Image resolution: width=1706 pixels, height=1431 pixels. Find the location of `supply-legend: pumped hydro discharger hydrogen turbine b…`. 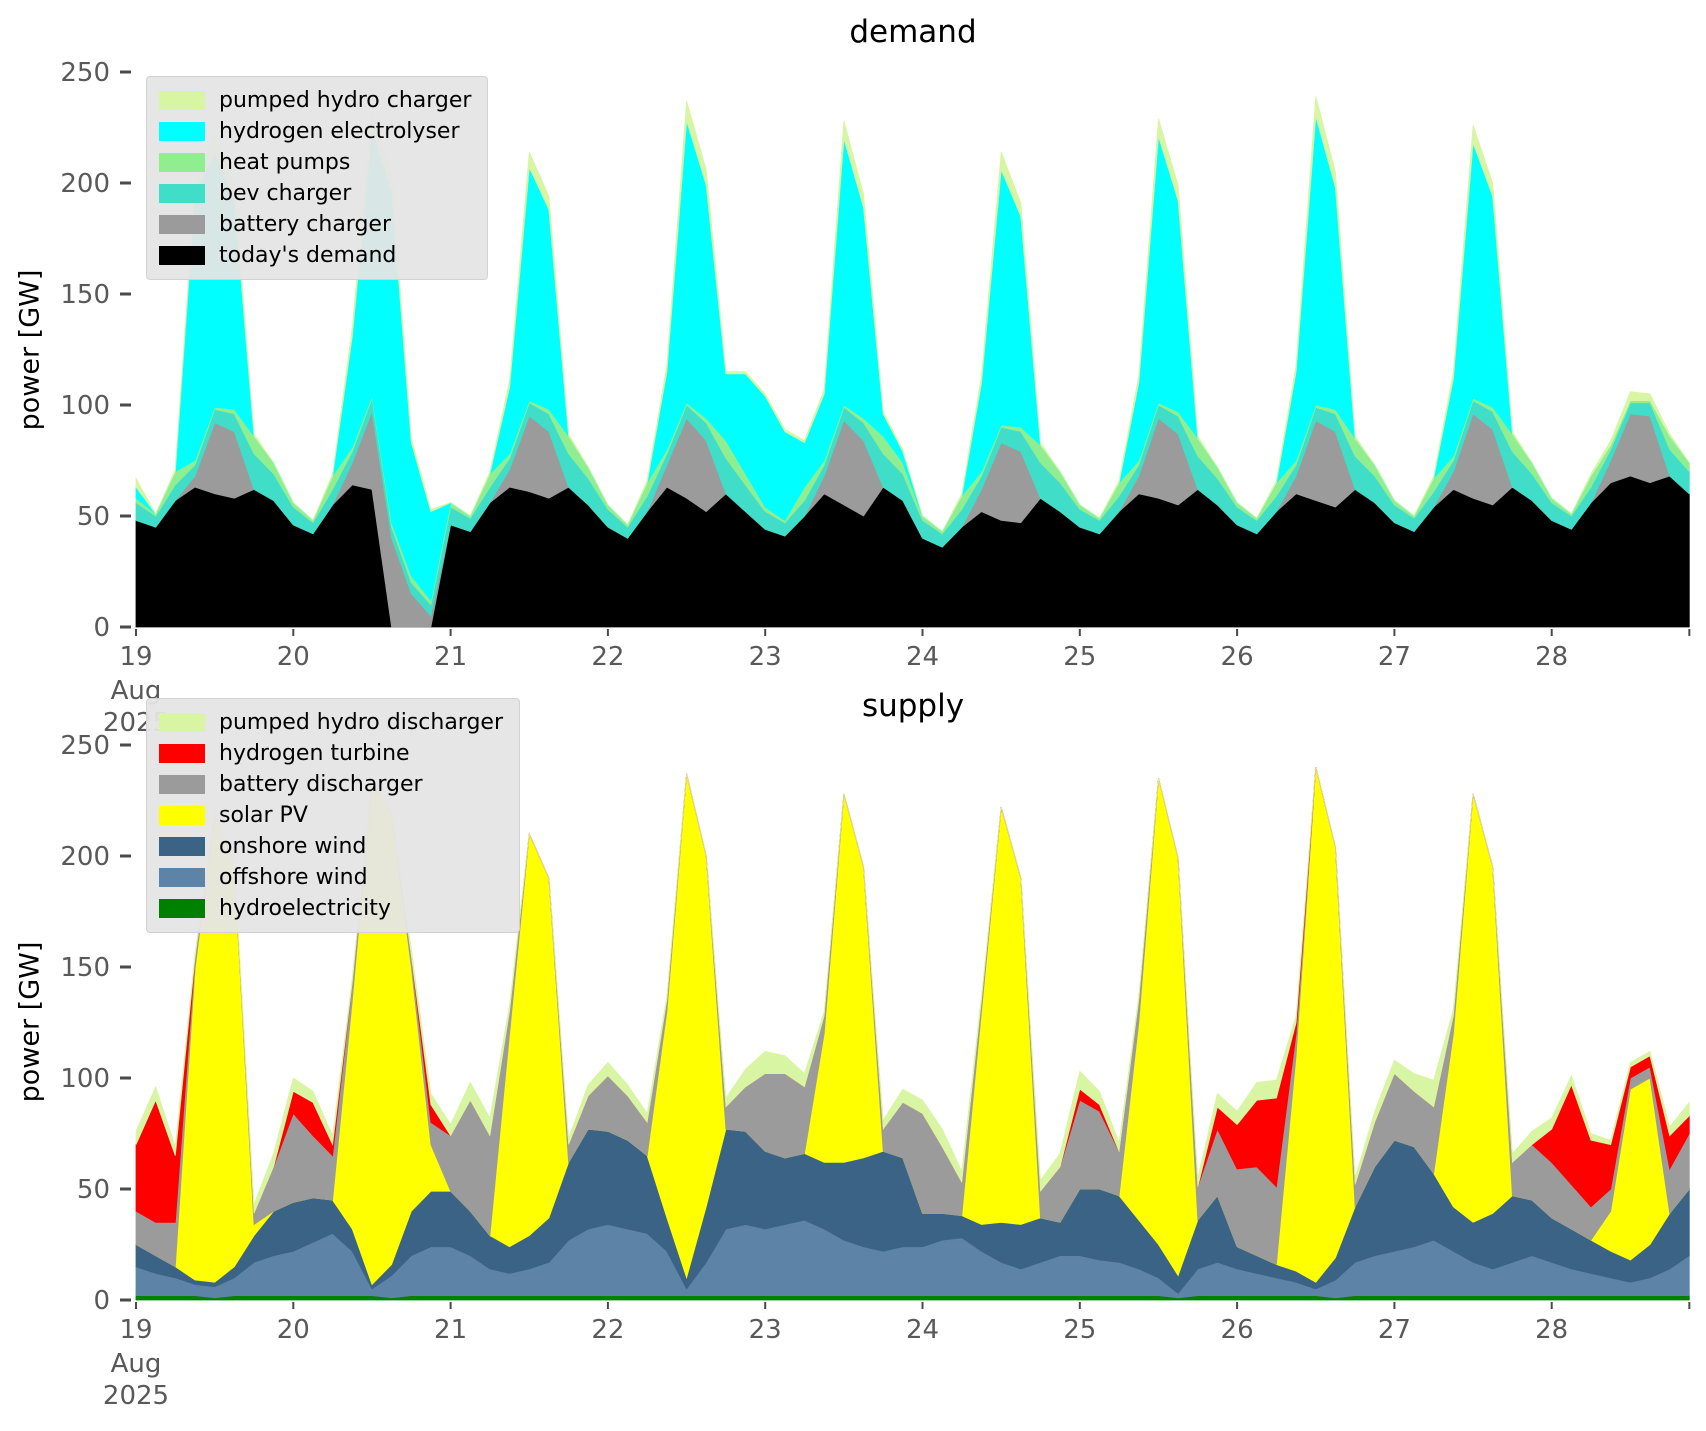

supply-legend: pumped hydro discharger hydrogen turbine b… is located at coordinates (333, 815).